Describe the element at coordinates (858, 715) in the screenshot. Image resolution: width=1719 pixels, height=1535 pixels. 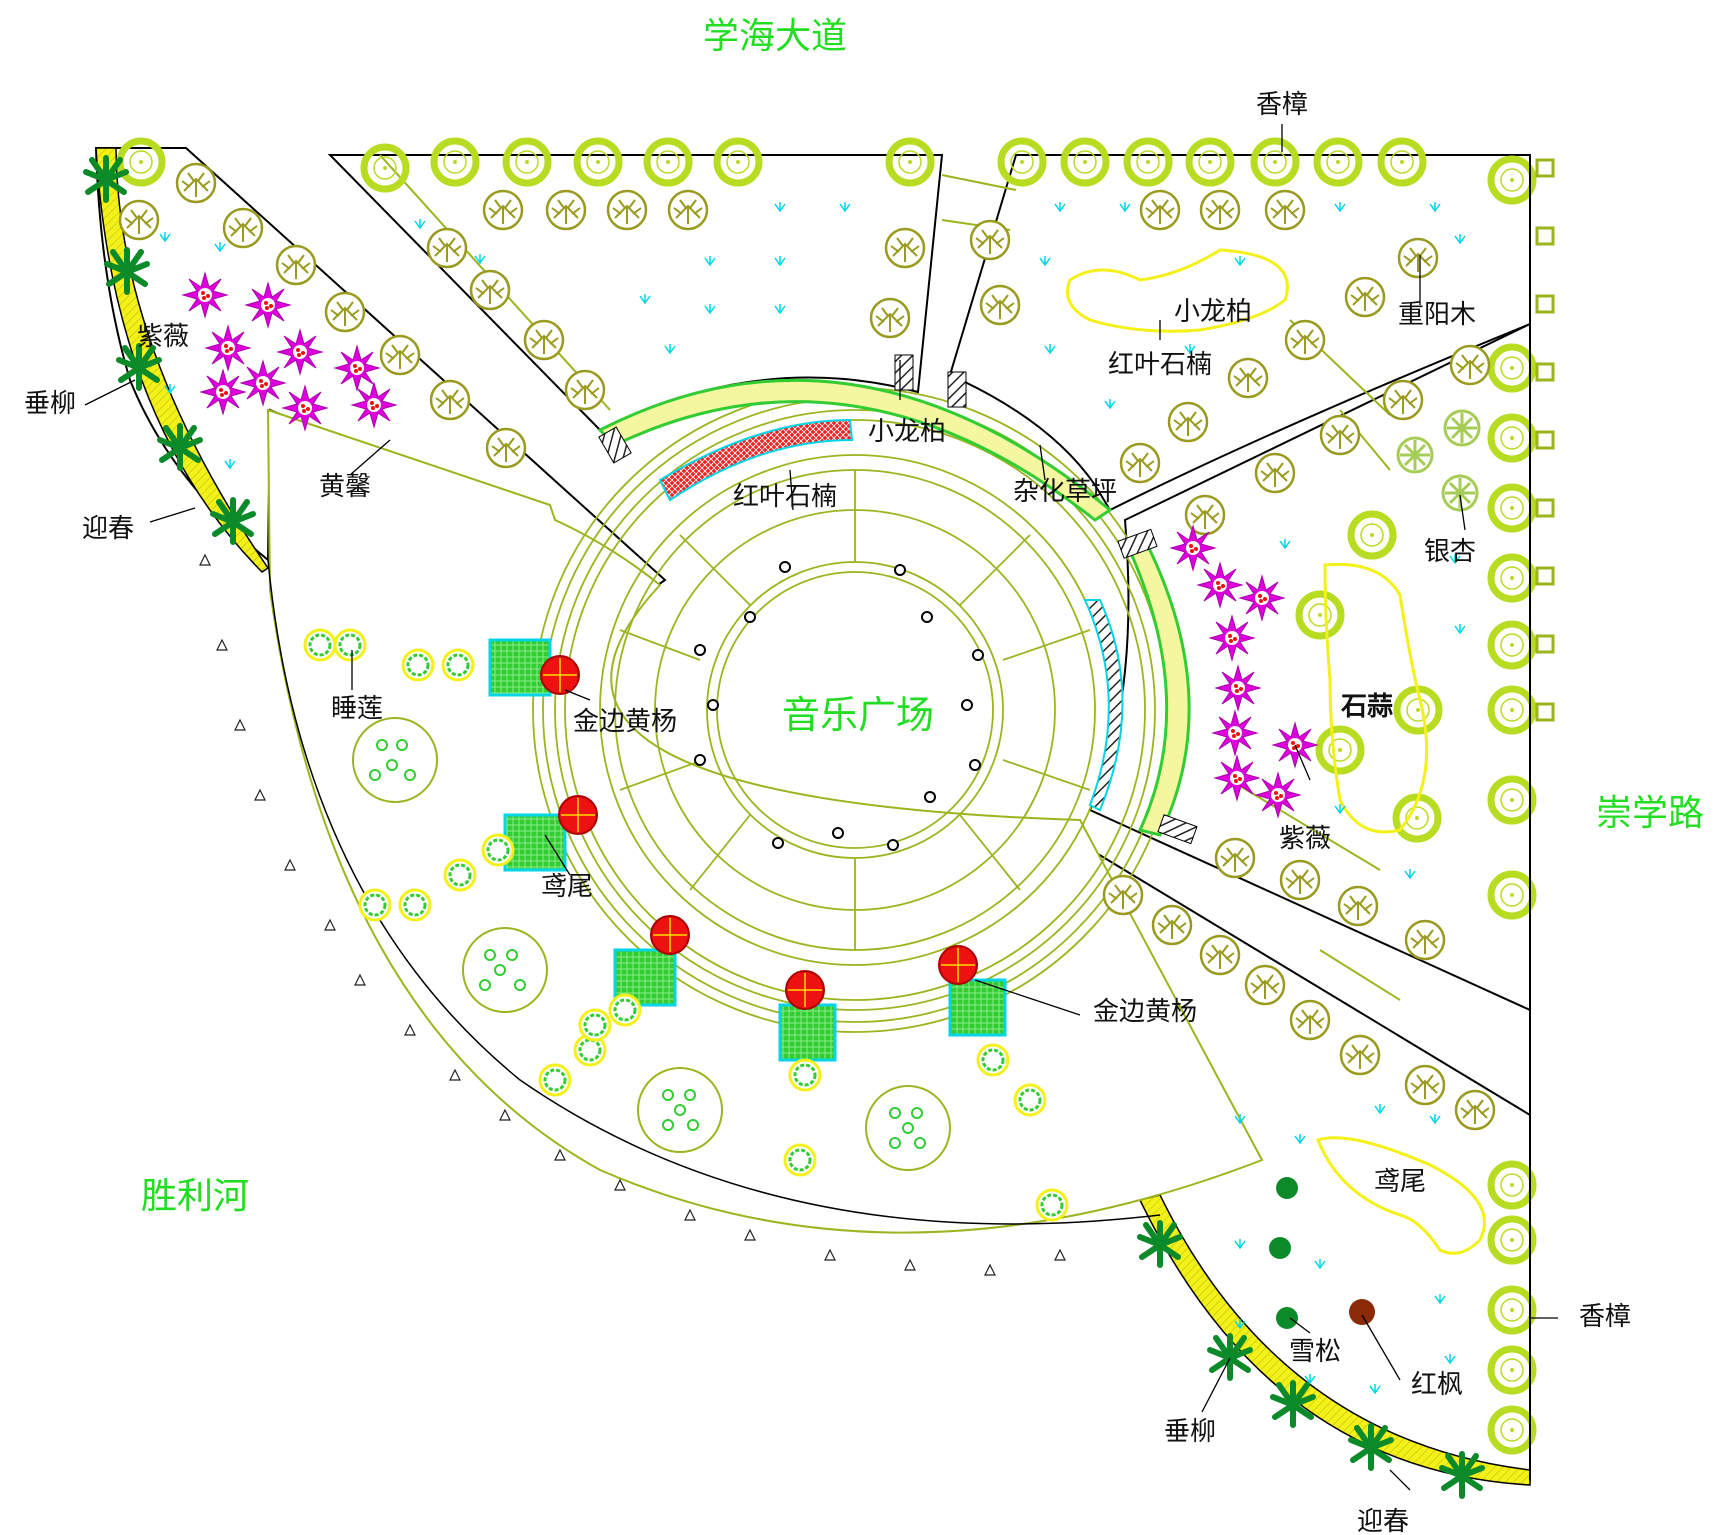
I see `plaza-title: 音乐广场` at that location.